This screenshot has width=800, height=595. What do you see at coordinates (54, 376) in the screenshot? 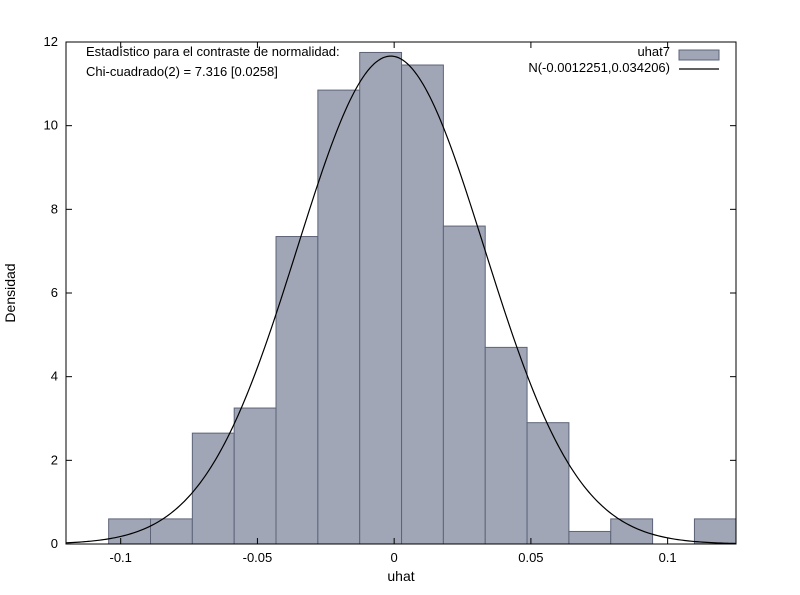
I see `y-tick-label: 4` at bounding box center [54, 376].